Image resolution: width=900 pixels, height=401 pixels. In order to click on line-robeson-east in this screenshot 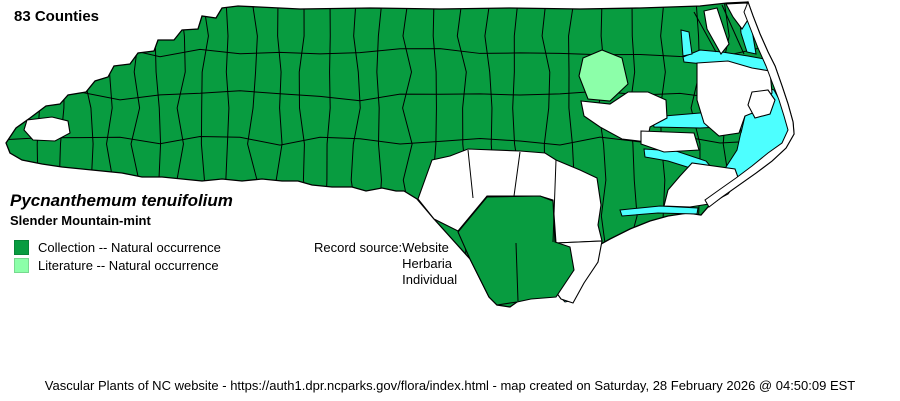, I will do `click(517, 272)`.